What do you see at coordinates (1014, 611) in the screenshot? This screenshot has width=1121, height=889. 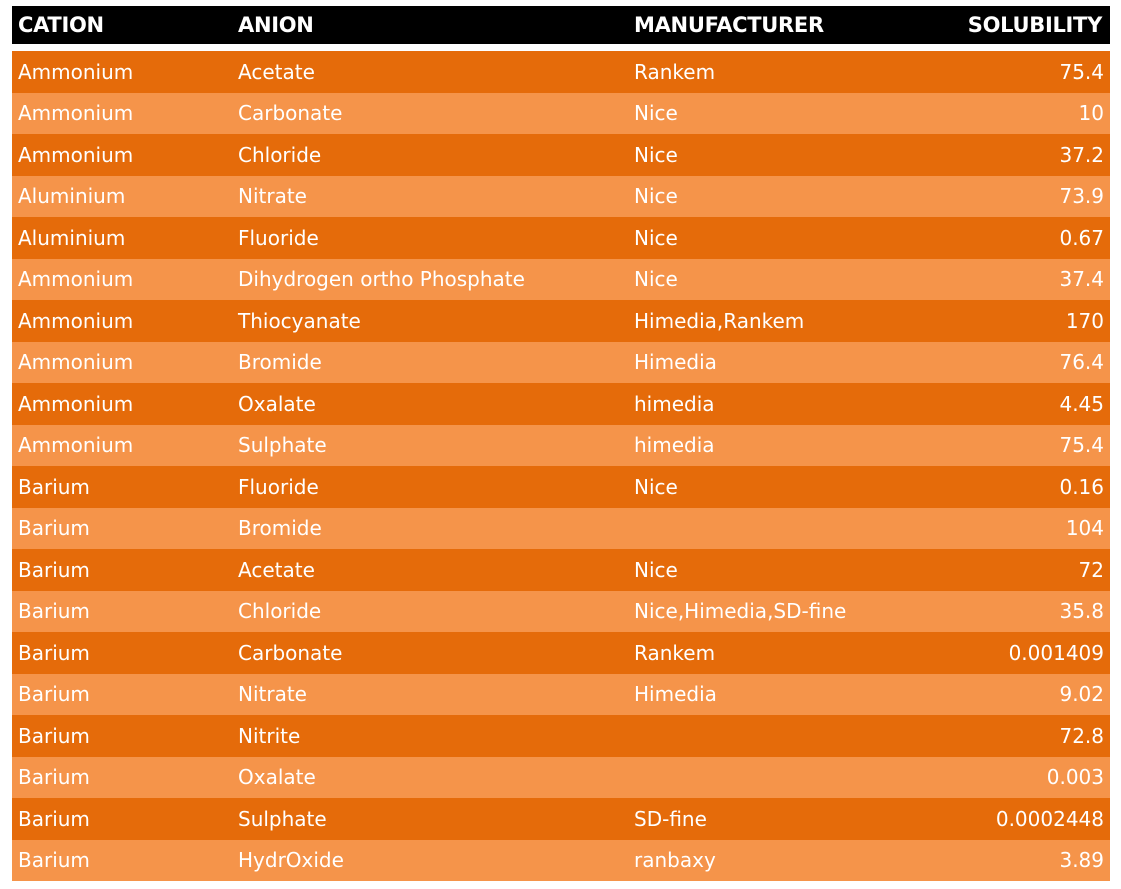 I see `cell-solubility: 35.8` at bounding box center [1014, 611].